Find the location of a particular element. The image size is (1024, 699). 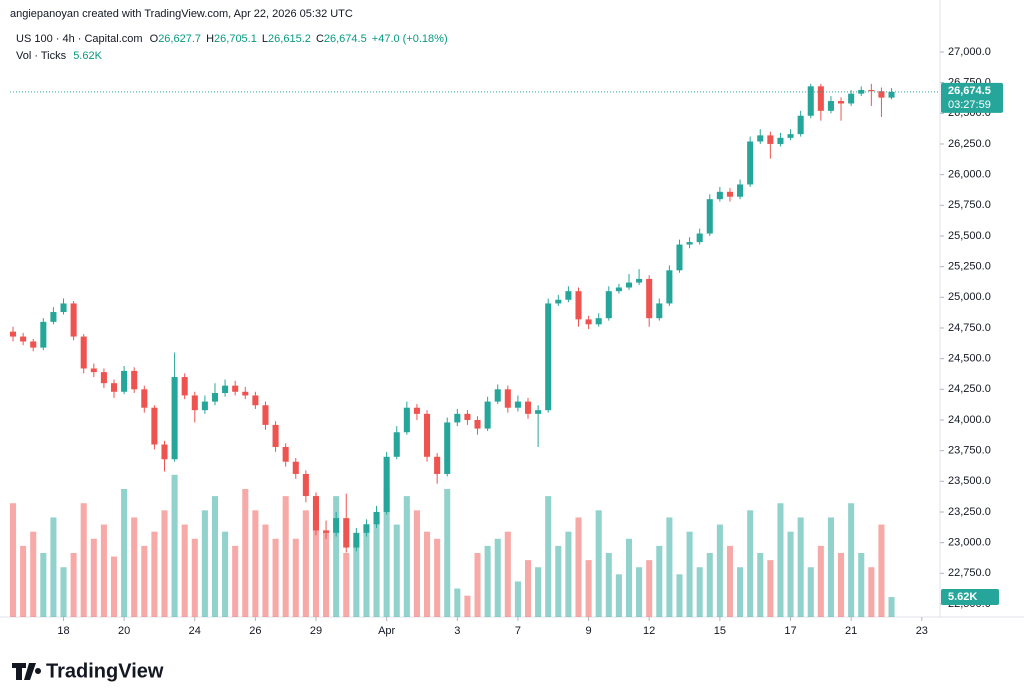

x-tick-label: 3 is located at coordinates (457, 631).